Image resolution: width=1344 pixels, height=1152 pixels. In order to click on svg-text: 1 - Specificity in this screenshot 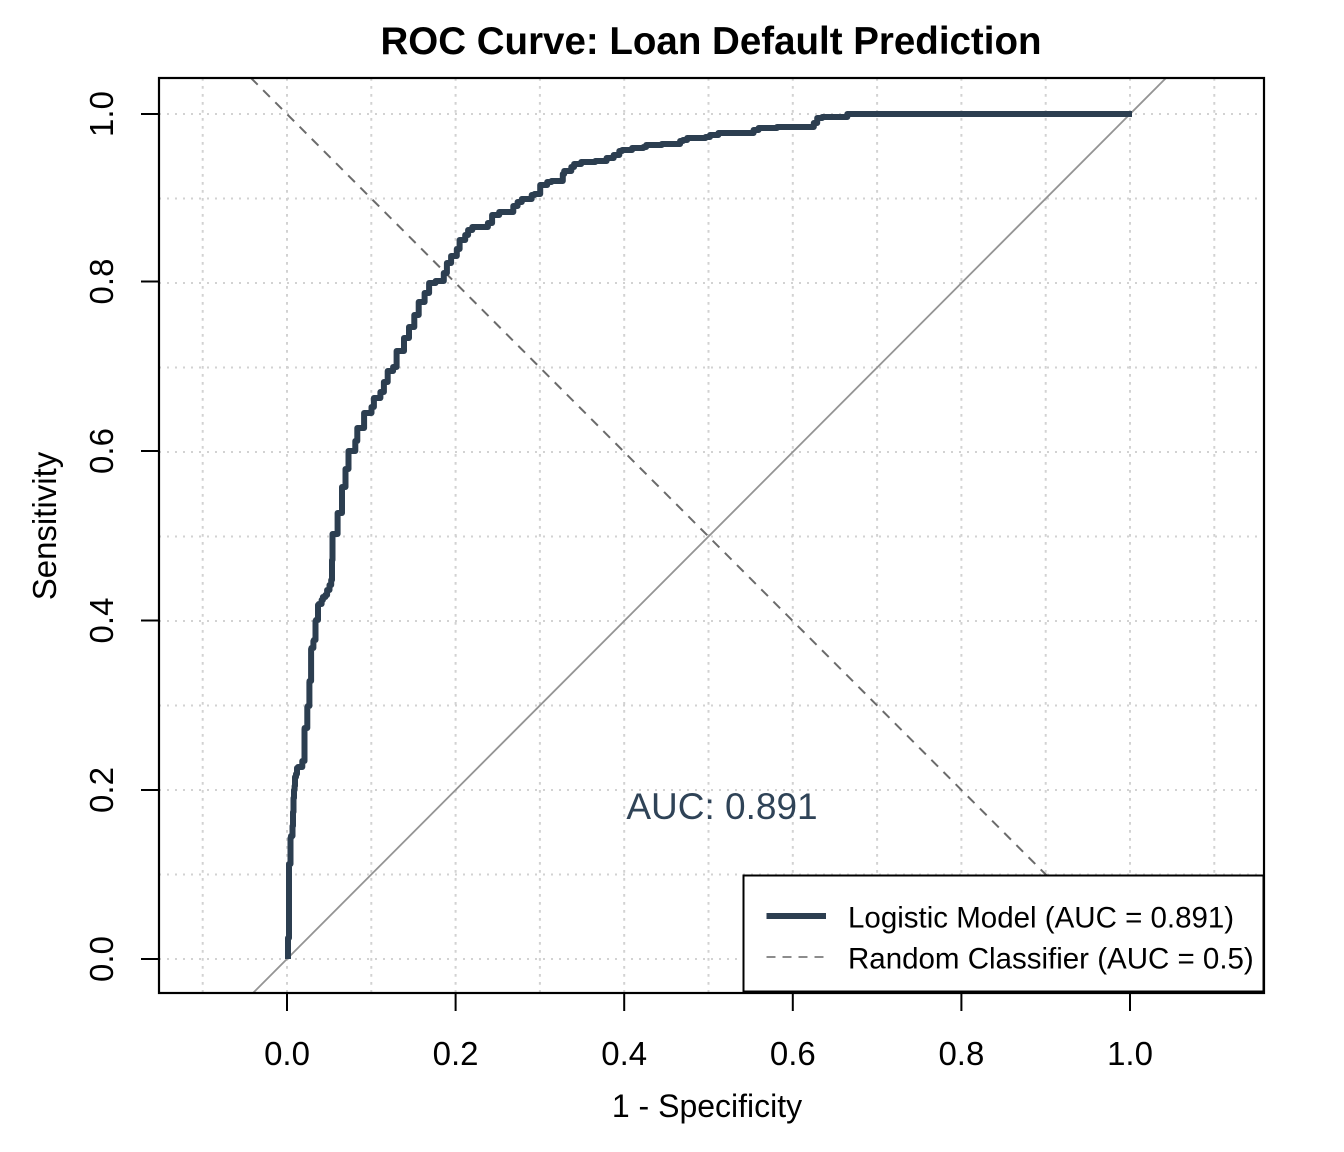, I will do `click(707, 1106)`.